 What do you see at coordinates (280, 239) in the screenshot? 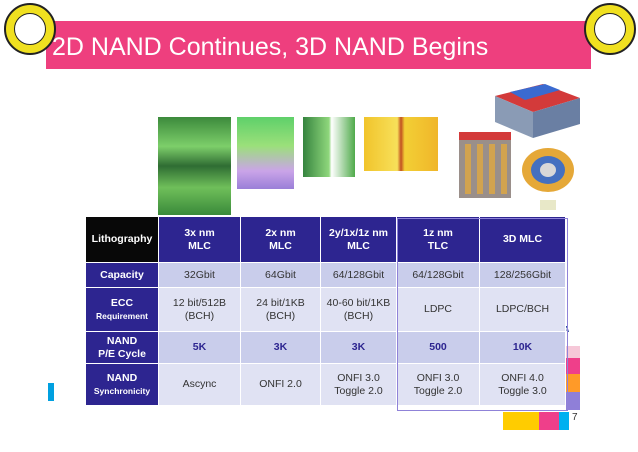
I see `table-header-cell: 2x nm MLC` at bounding box center [280, 239].